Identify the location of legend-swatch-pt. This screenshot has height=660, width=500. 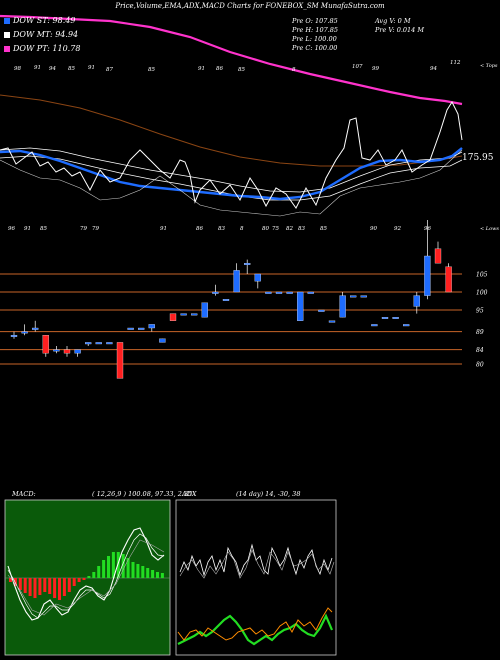
(7, 49).